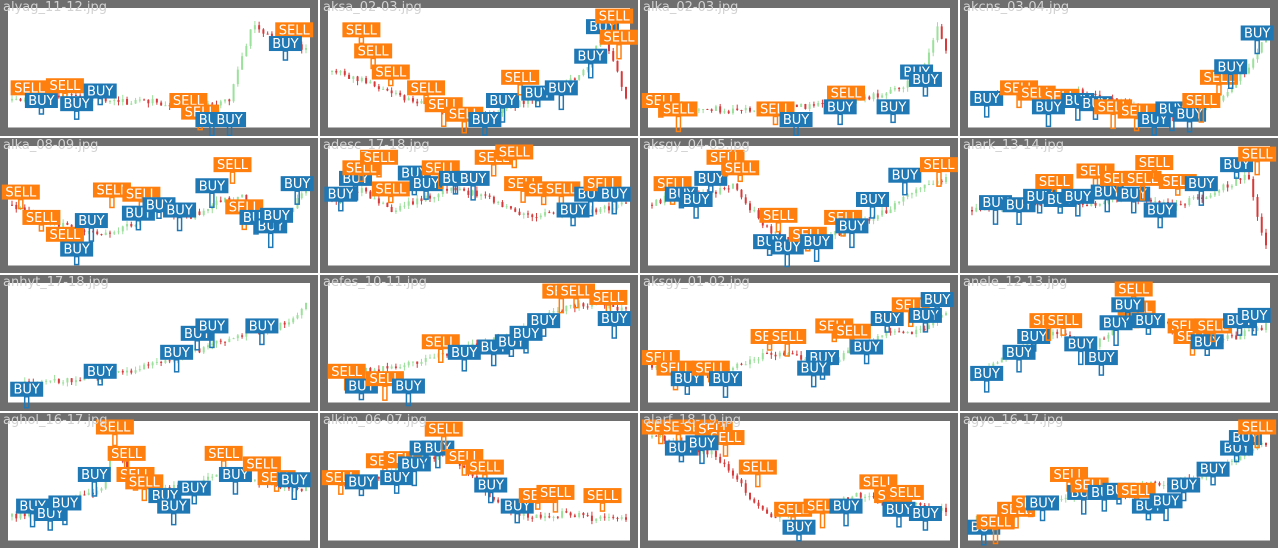 The width and height of the screenshot is (1280, 550). I want to click on sell-marker, so click(995, 536).